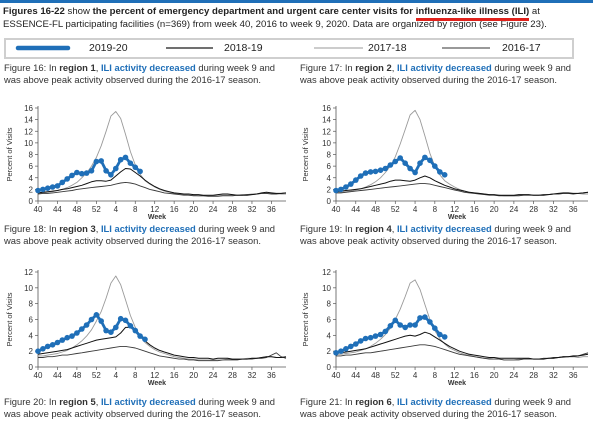 The image size is (593, 426). What do you see at coordinates (336, 375) in the screenshot?
I see `x-tick-label: 40` at bounding box center [336, 375].